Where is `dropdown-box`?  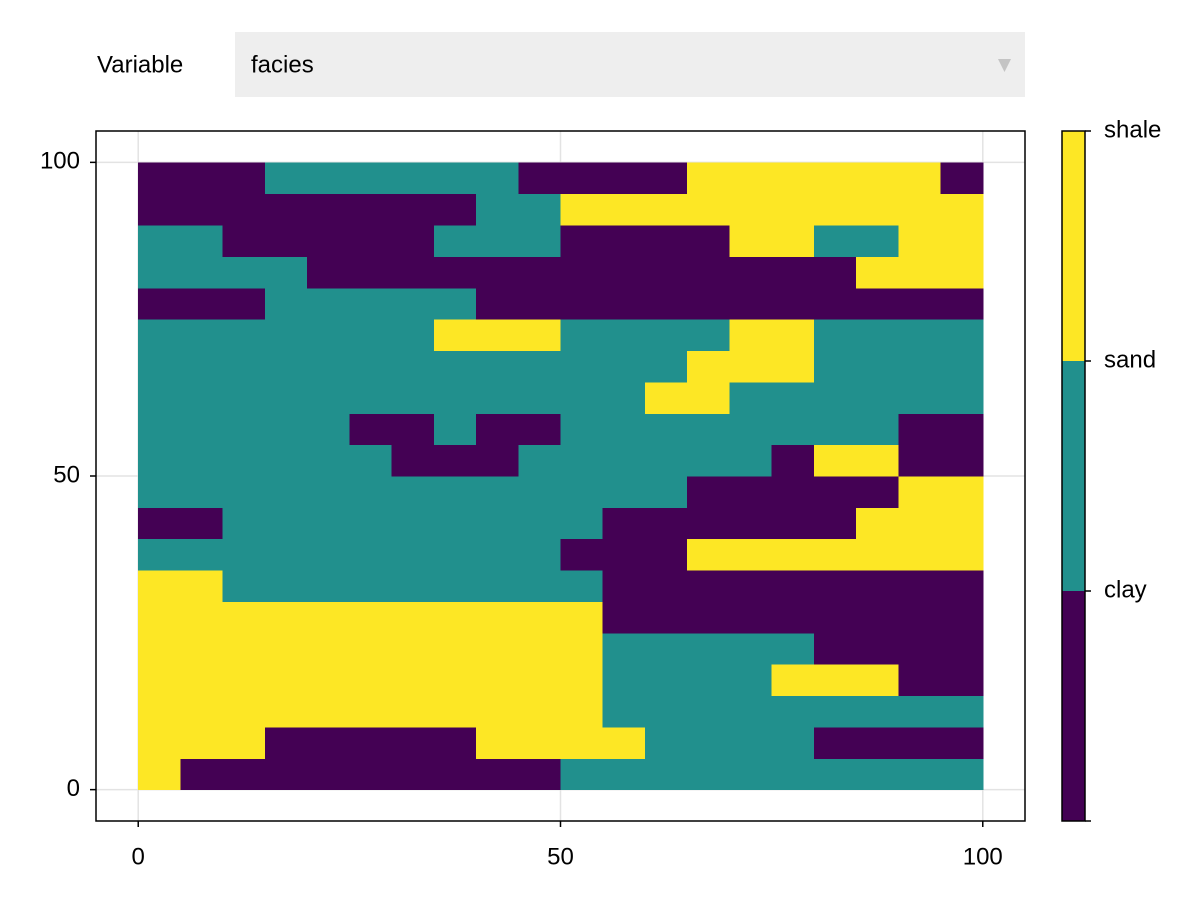
dropdown-box is located at coordinates (630, 64).